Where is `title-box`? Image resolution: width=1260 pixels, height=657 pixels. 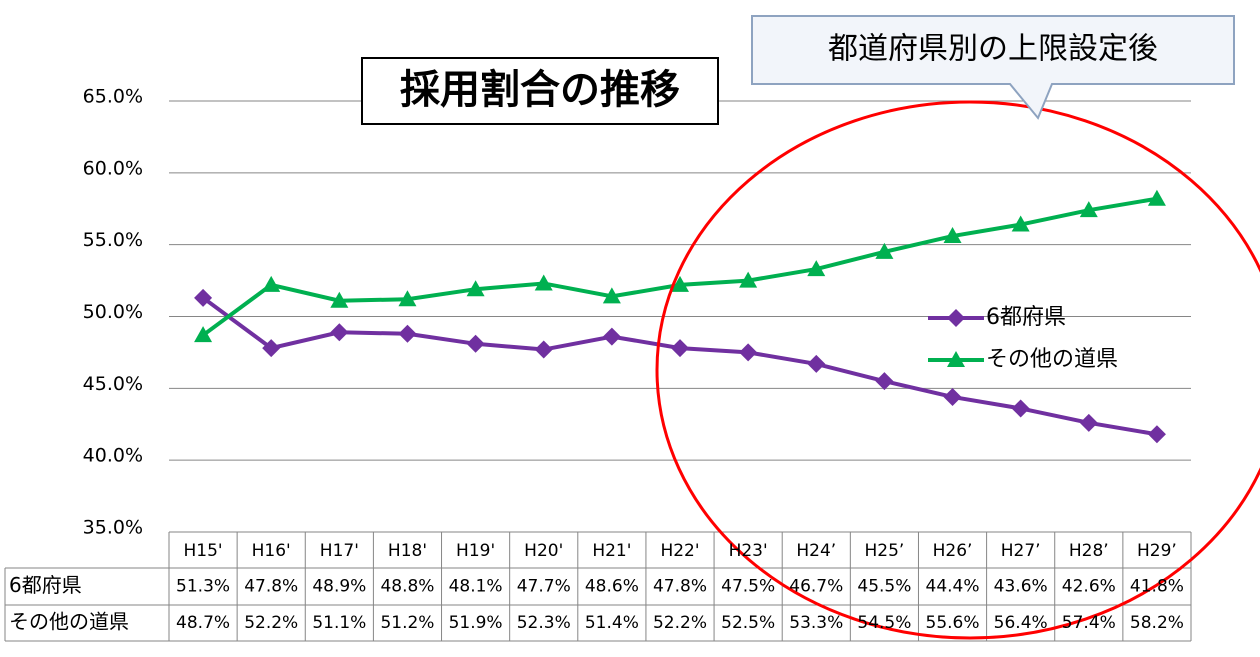 title-box is located at coordinates (540, 91).